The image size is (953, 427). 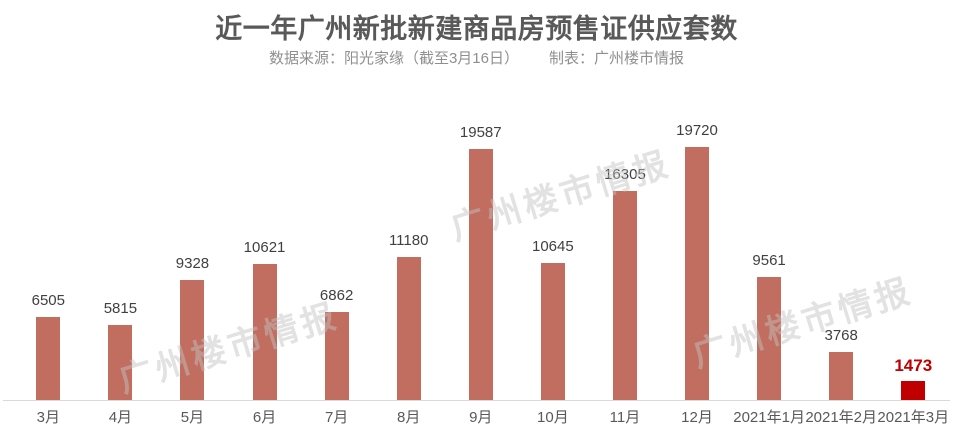 I want to click on bar-value-label: 19720, so click(x=697, y=130).